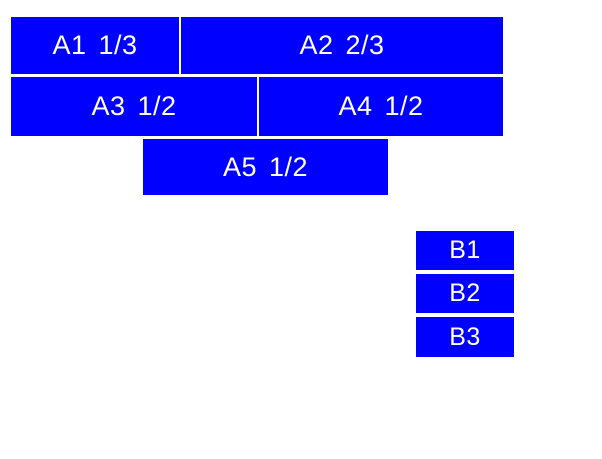 Image resolution: width=602 pixels, height=459 pixels. I want to click on box-a2: A2 2/3, so click(342, 45).